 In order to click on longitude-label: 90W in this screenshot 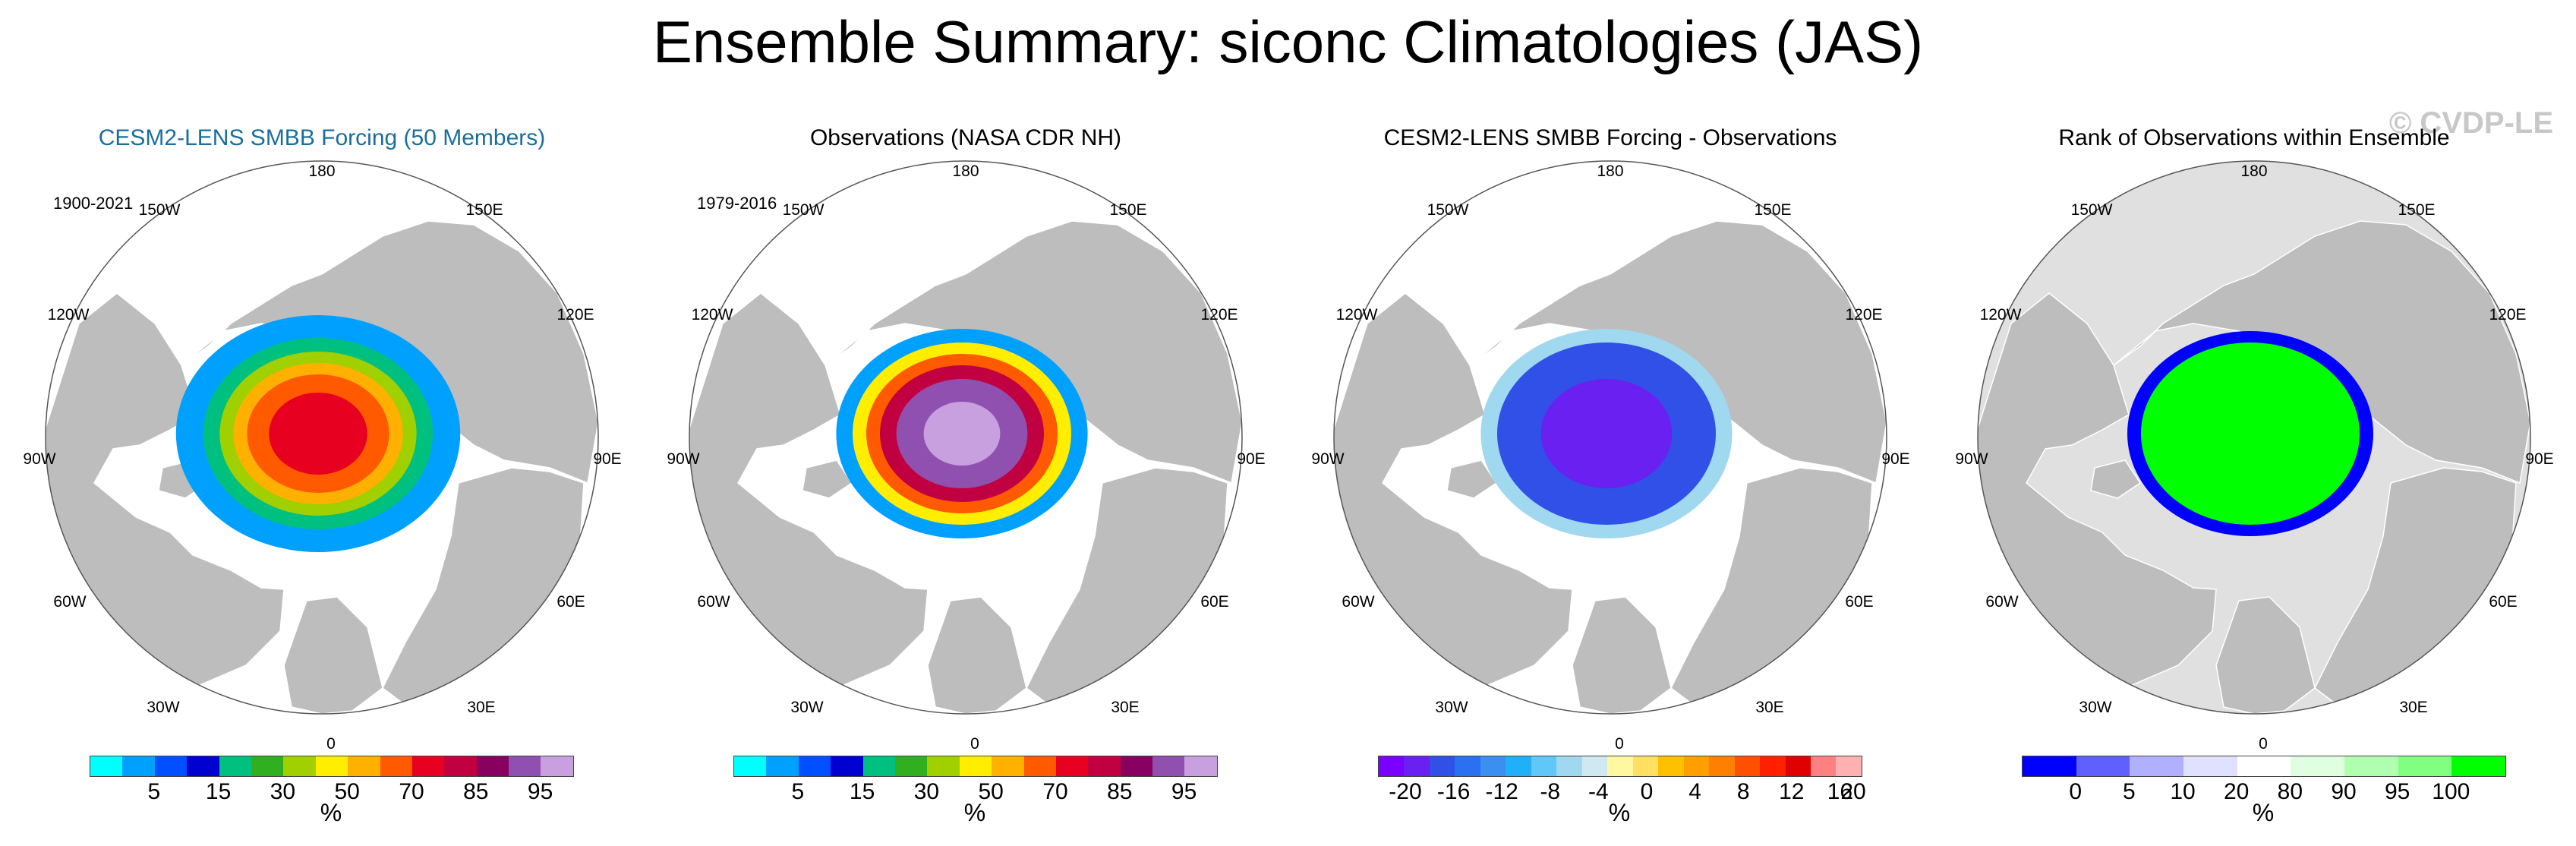, I will do `click(683, 459)`.